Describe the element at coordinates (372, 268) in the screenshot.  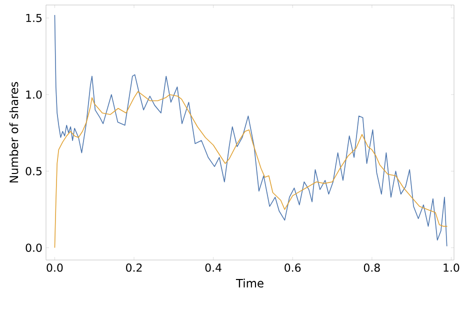
I see `x-tick-label: 0.8` at that location.